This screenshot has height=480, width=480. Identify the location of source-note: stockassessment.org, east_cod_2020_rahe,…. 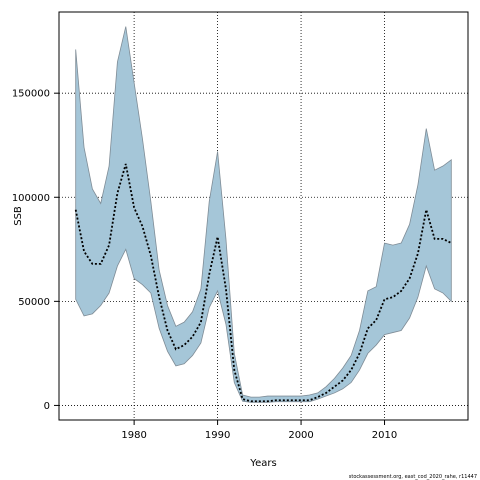
(413, 477).